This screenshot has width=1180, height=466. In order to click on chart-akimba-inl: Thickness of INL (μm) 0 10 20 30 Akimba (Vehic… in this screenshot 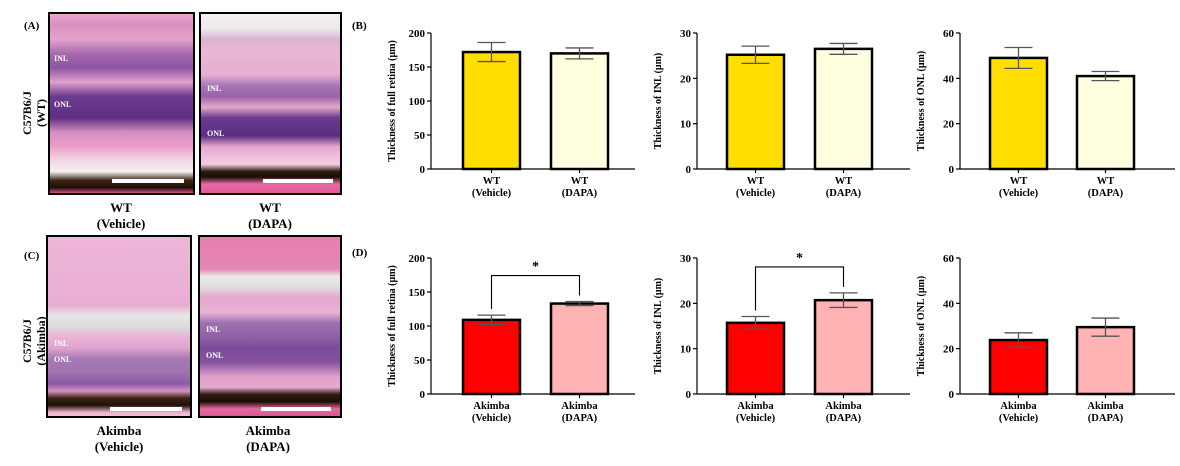, I will do `click(781, 337)`.